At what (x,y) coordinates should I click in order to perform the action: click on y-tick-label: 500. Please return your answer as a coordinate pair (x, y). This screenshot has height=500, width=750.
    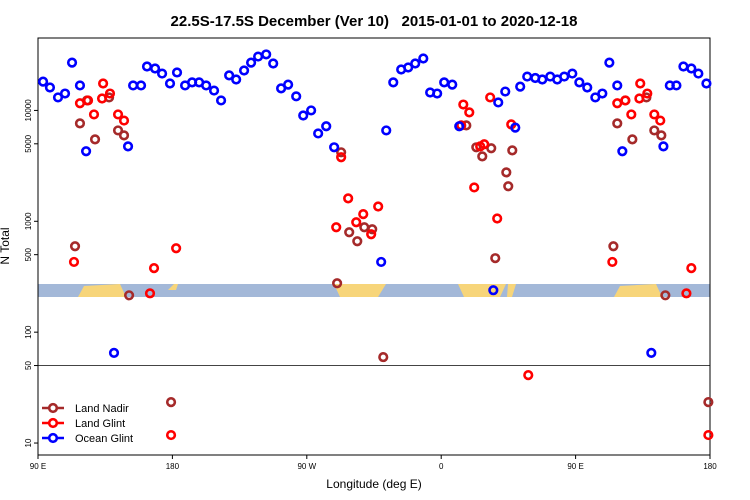
    Looking at the image, I should click on (28, 254).